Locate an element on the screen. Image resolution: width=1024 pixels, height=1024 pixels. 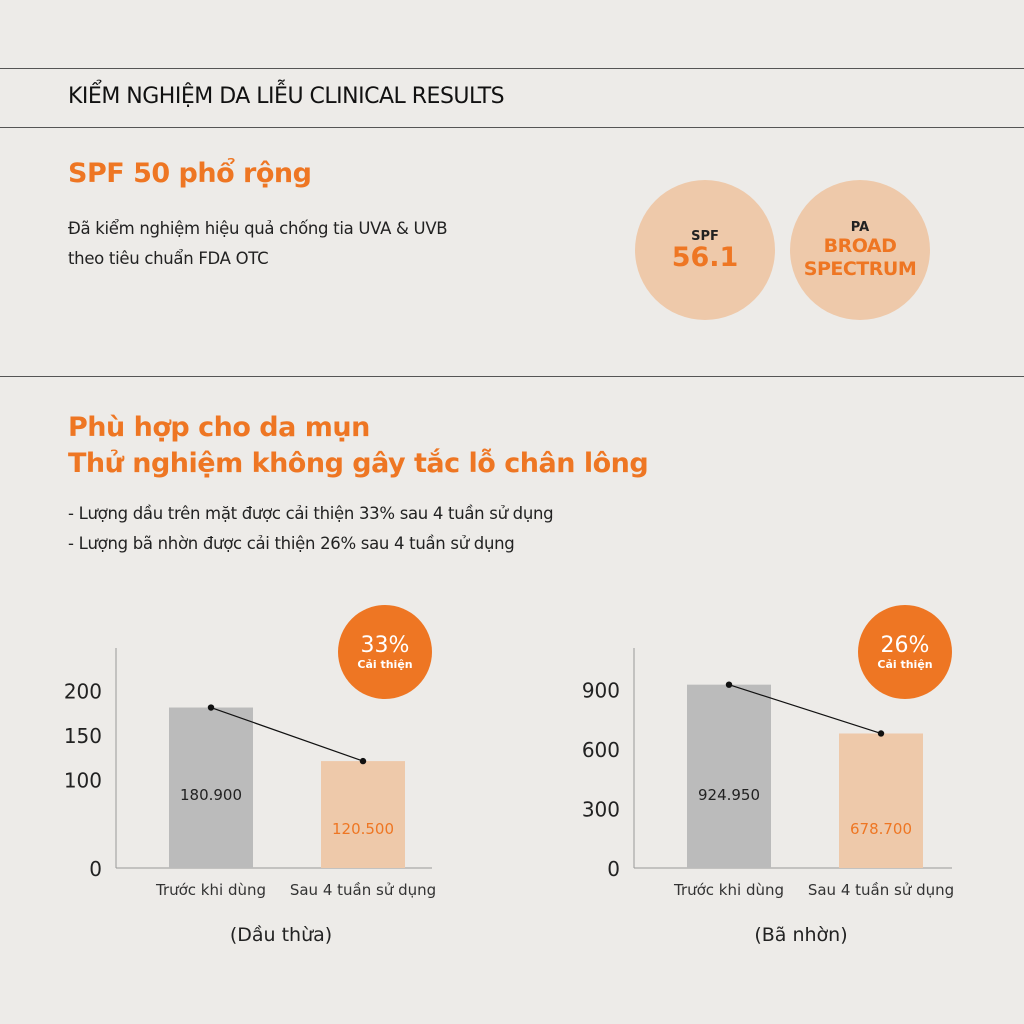
improvement-badge-oil: 33% Cải thiện is located at coordinates (385, 652).